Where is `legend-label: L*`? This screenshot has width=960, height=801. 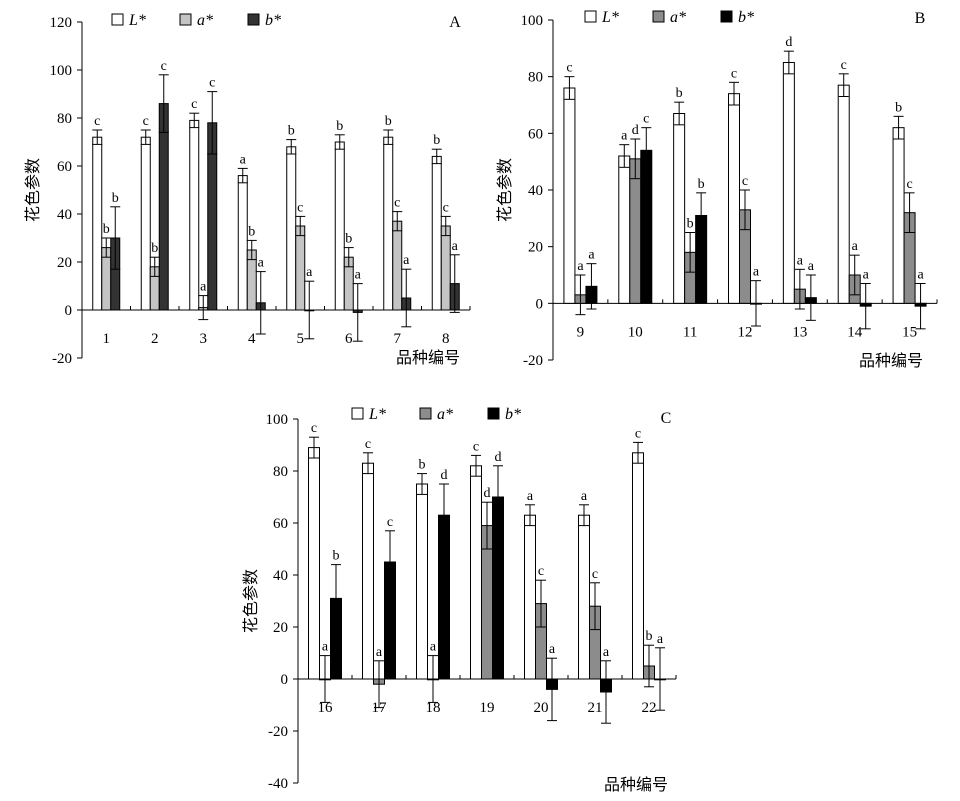 legend-label: L* is located at coordinates (377, 414).